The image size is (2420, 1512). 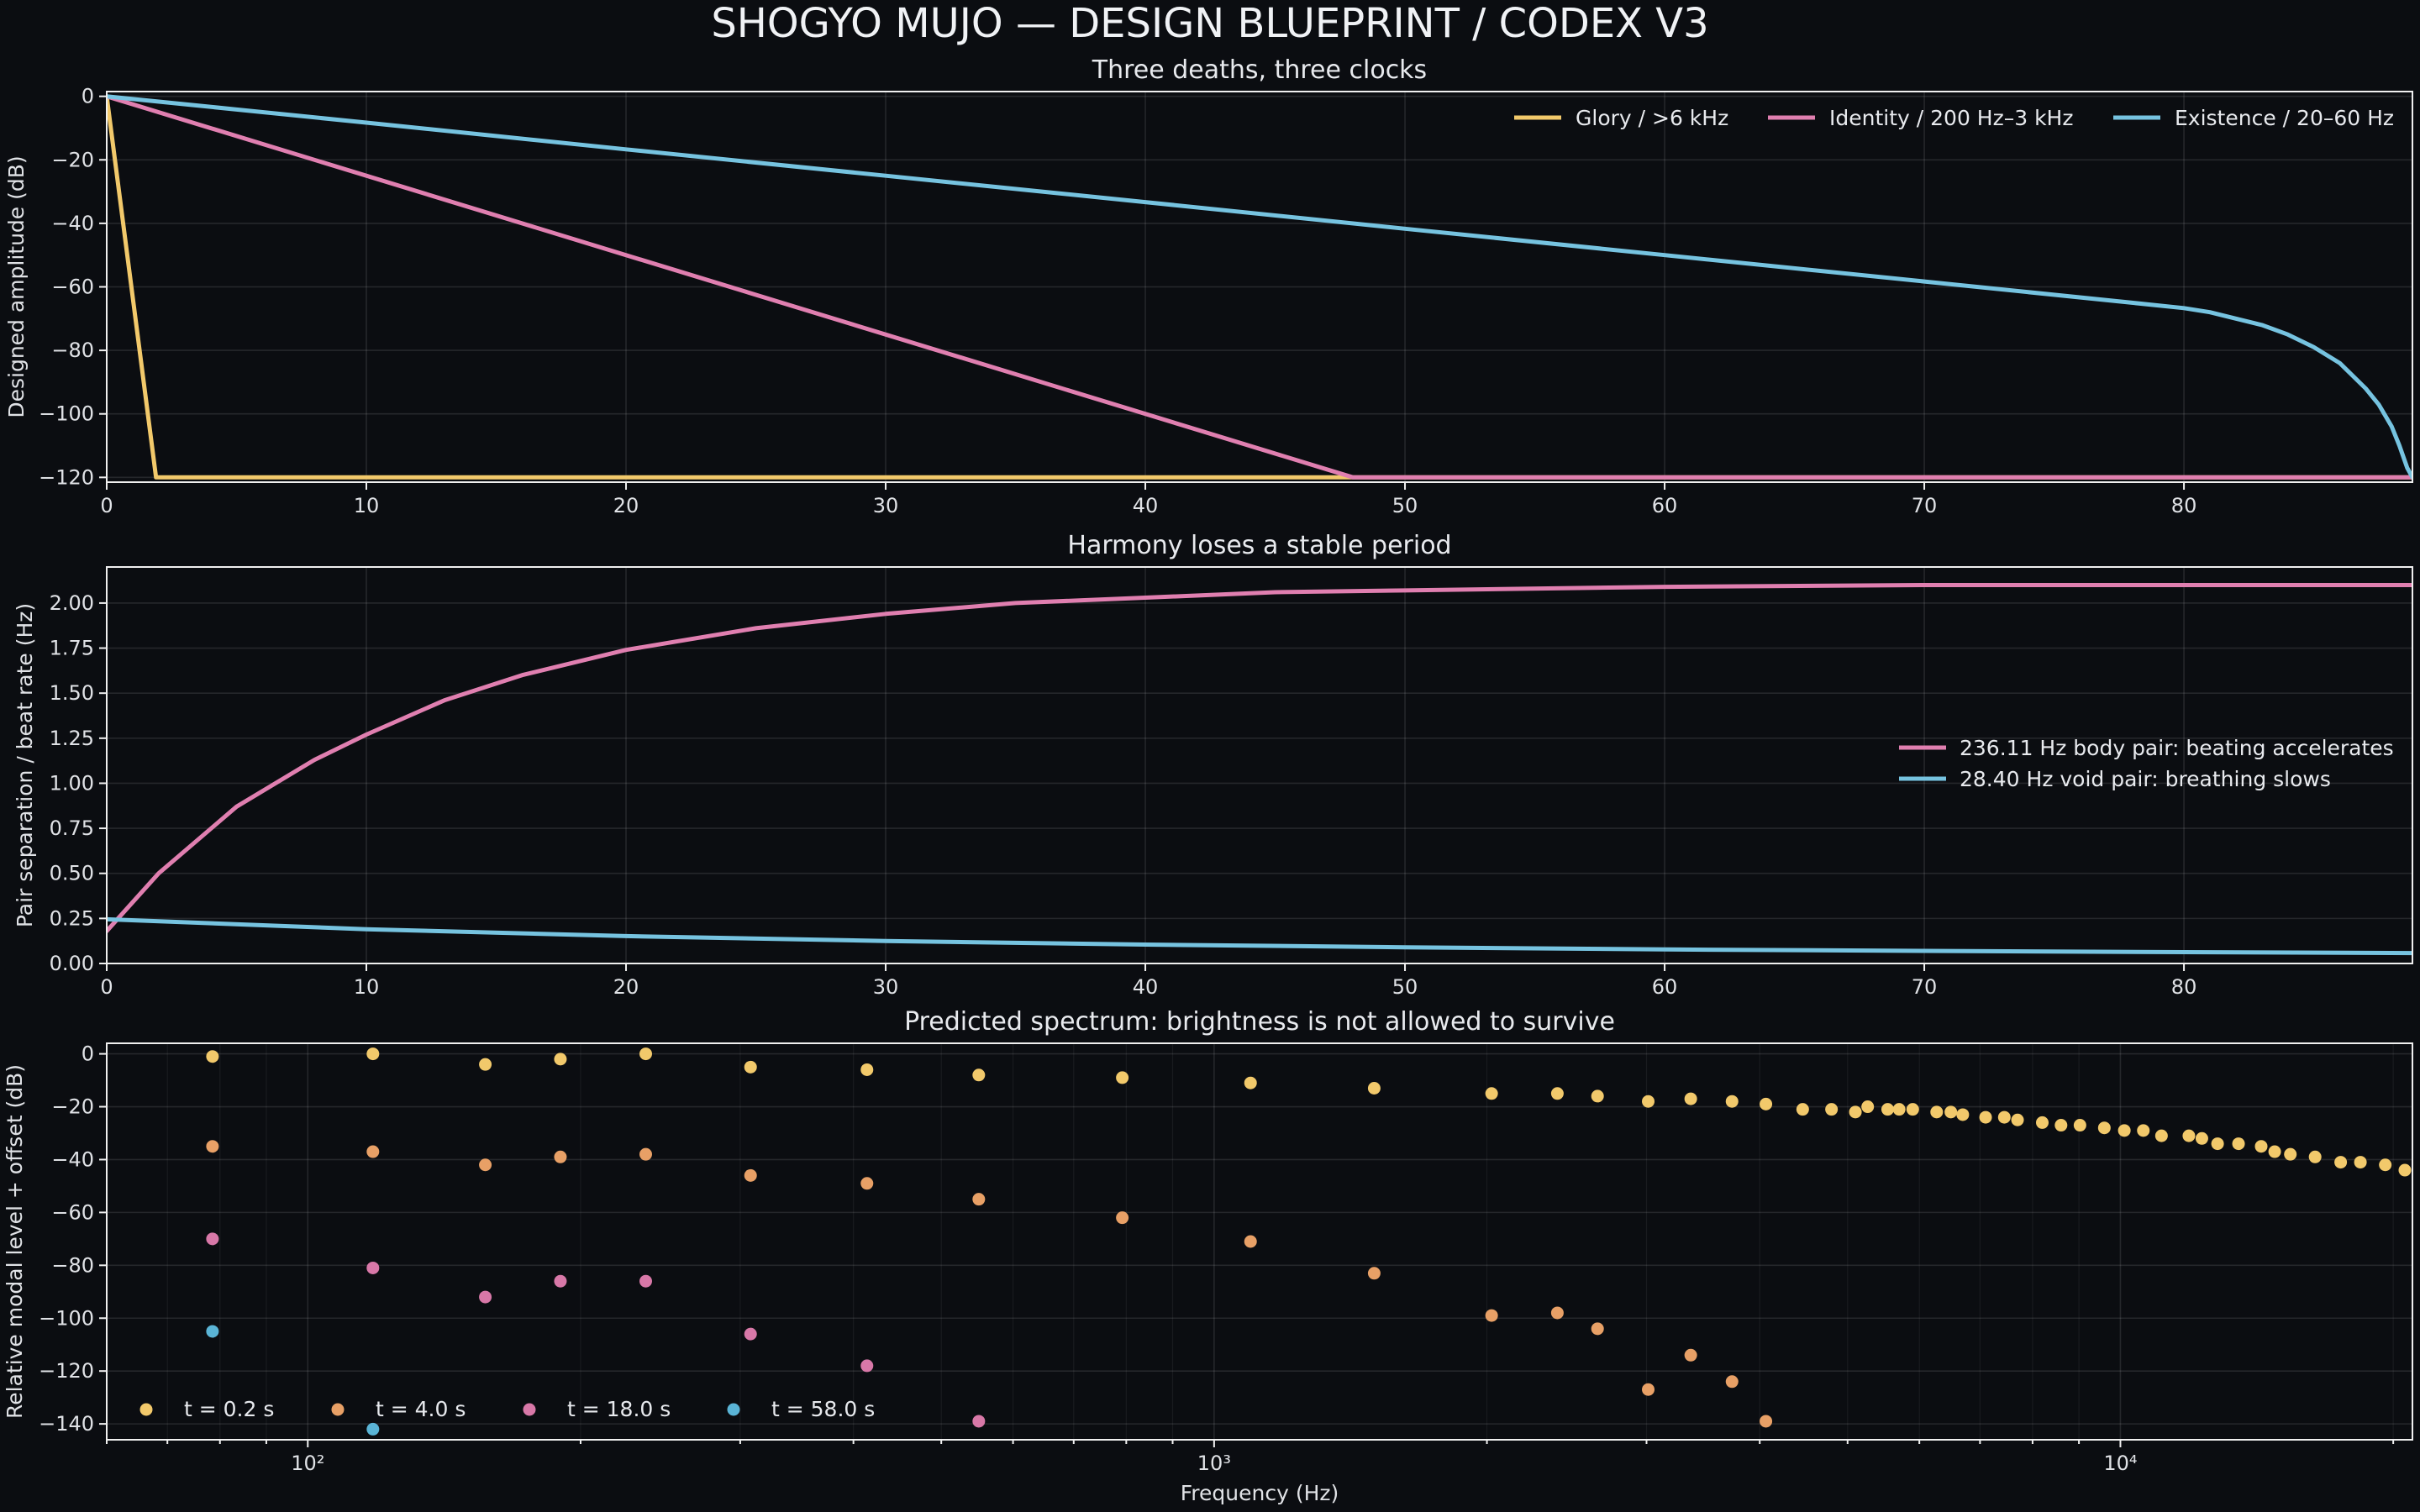 What do you see at coordinates (73, 159) in the screenshot?
I see `y-tick-label: −20` at bounding box center [73, 159].